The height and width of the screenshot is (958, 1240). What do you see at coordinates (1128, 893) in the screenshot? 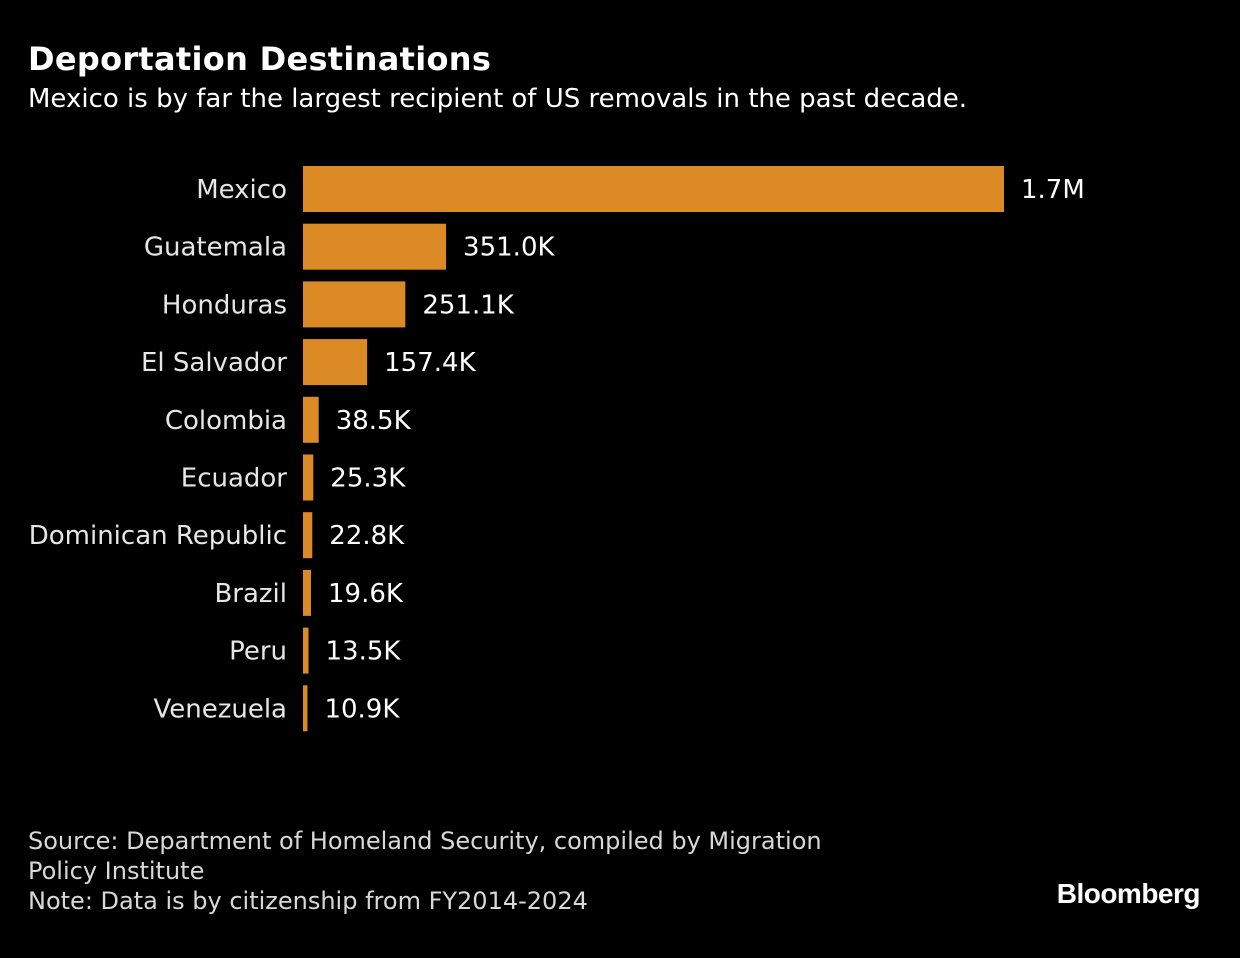
I see `bloomberg-logo: Bloomberg` at bounding box center [1128, 893].